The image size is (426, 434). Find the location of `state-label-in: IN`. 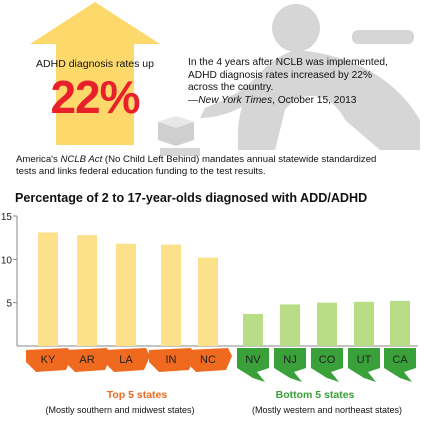

state-label-in: IN is located at coordinates (171, 360).